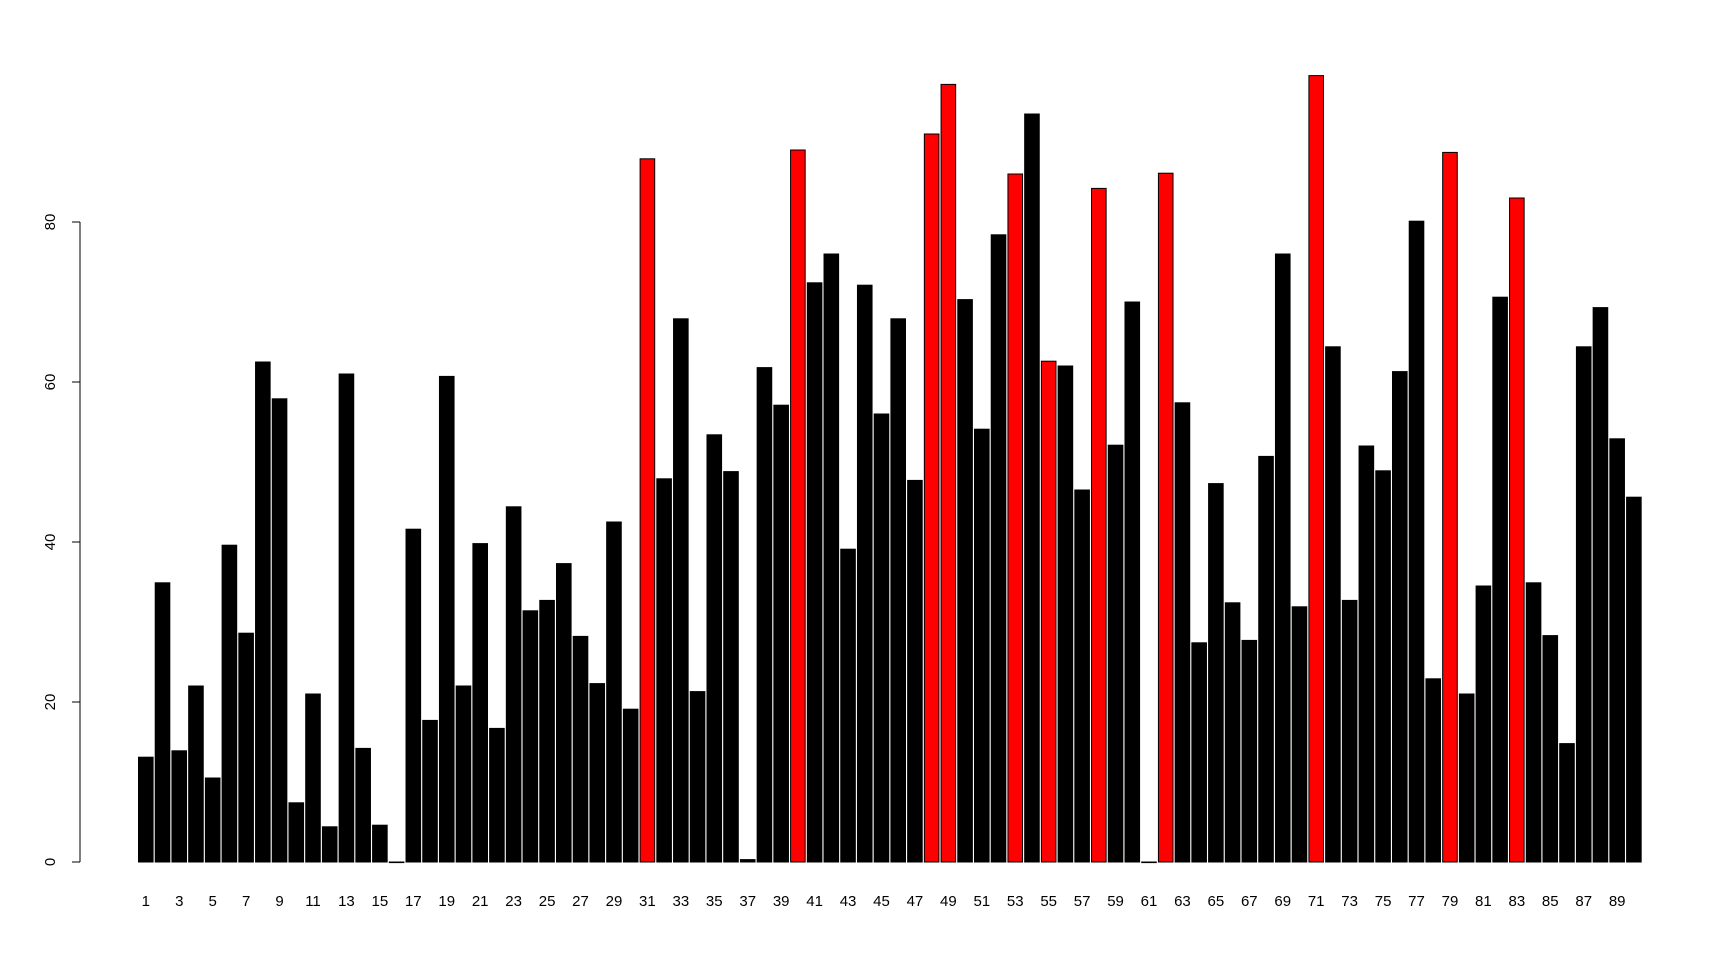 This screenshot has width=1728, height=965. What do you see at coordinates (1082, 901) in the screenshot?
I see `x-tick-label-57: 57` at bounding box center [1082, 901].